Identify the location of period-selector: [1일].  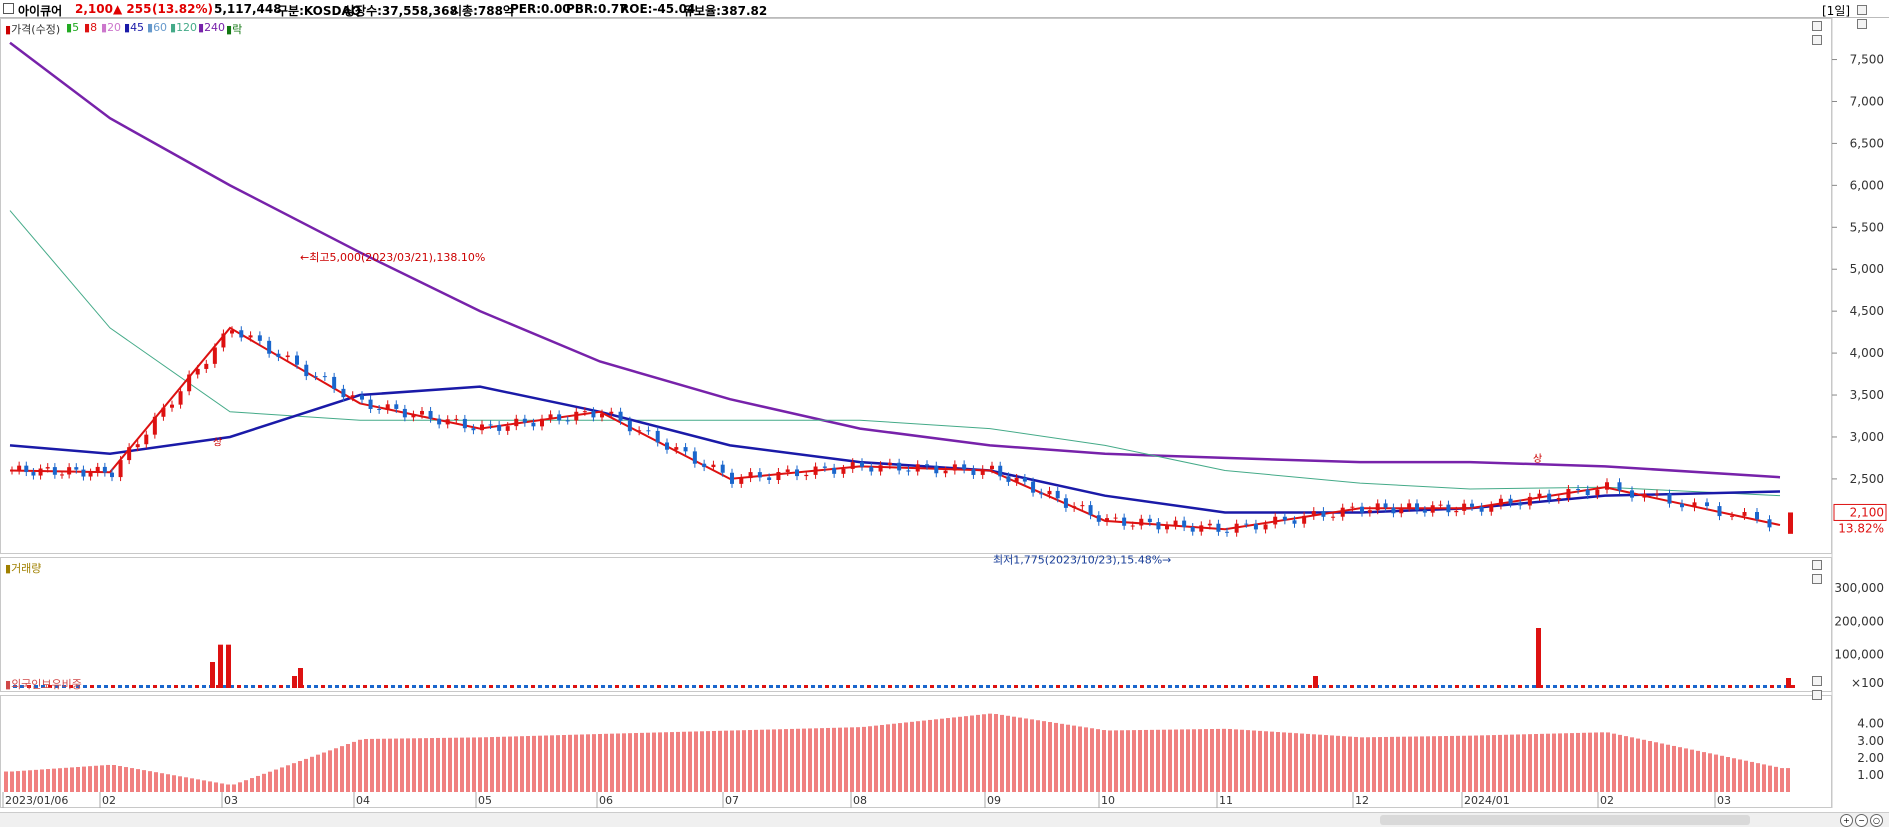
(1836, 11).